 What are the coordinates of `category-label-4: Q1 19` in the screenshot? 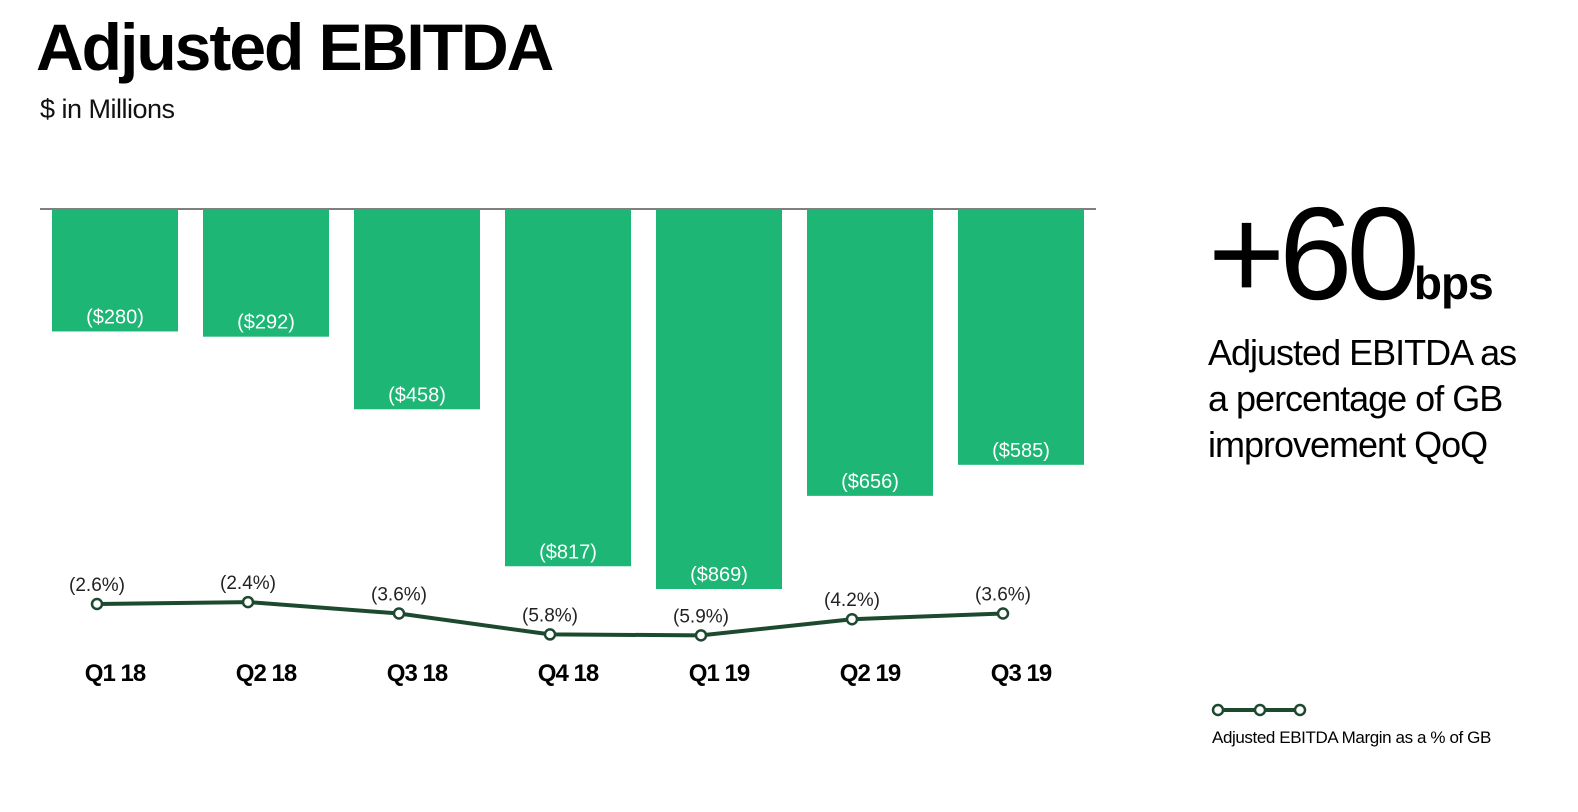 It's located at (719, 673).